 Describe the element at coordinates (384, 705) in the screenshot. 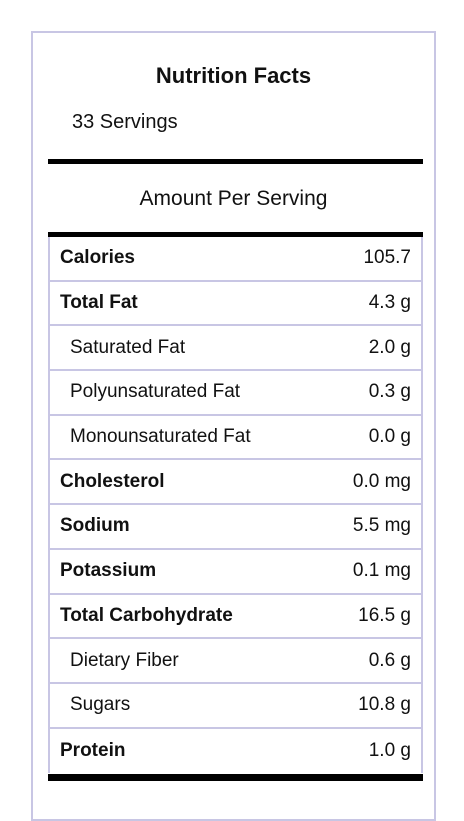

I see `nutrient-value: 10.8 g` at that location.